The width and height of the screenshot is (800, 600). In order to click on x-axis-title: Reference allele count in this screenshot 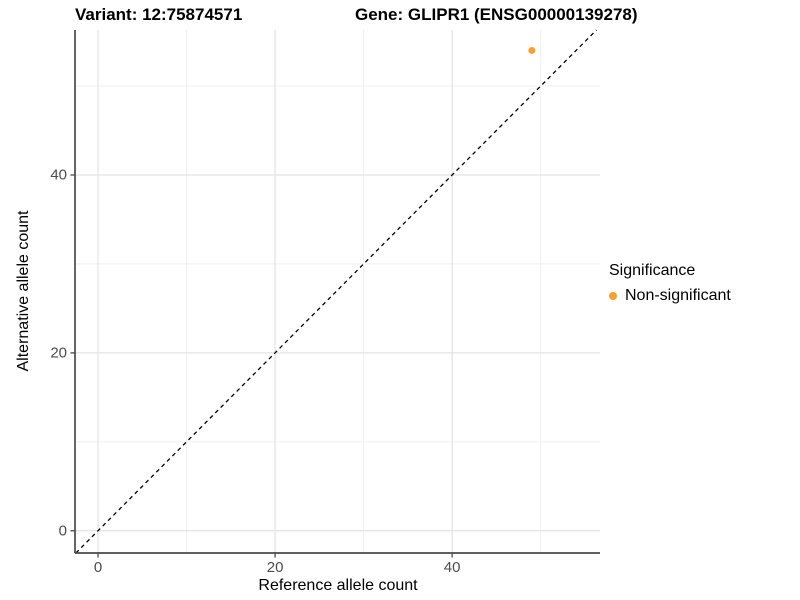, I will do `click(338, 585)`.